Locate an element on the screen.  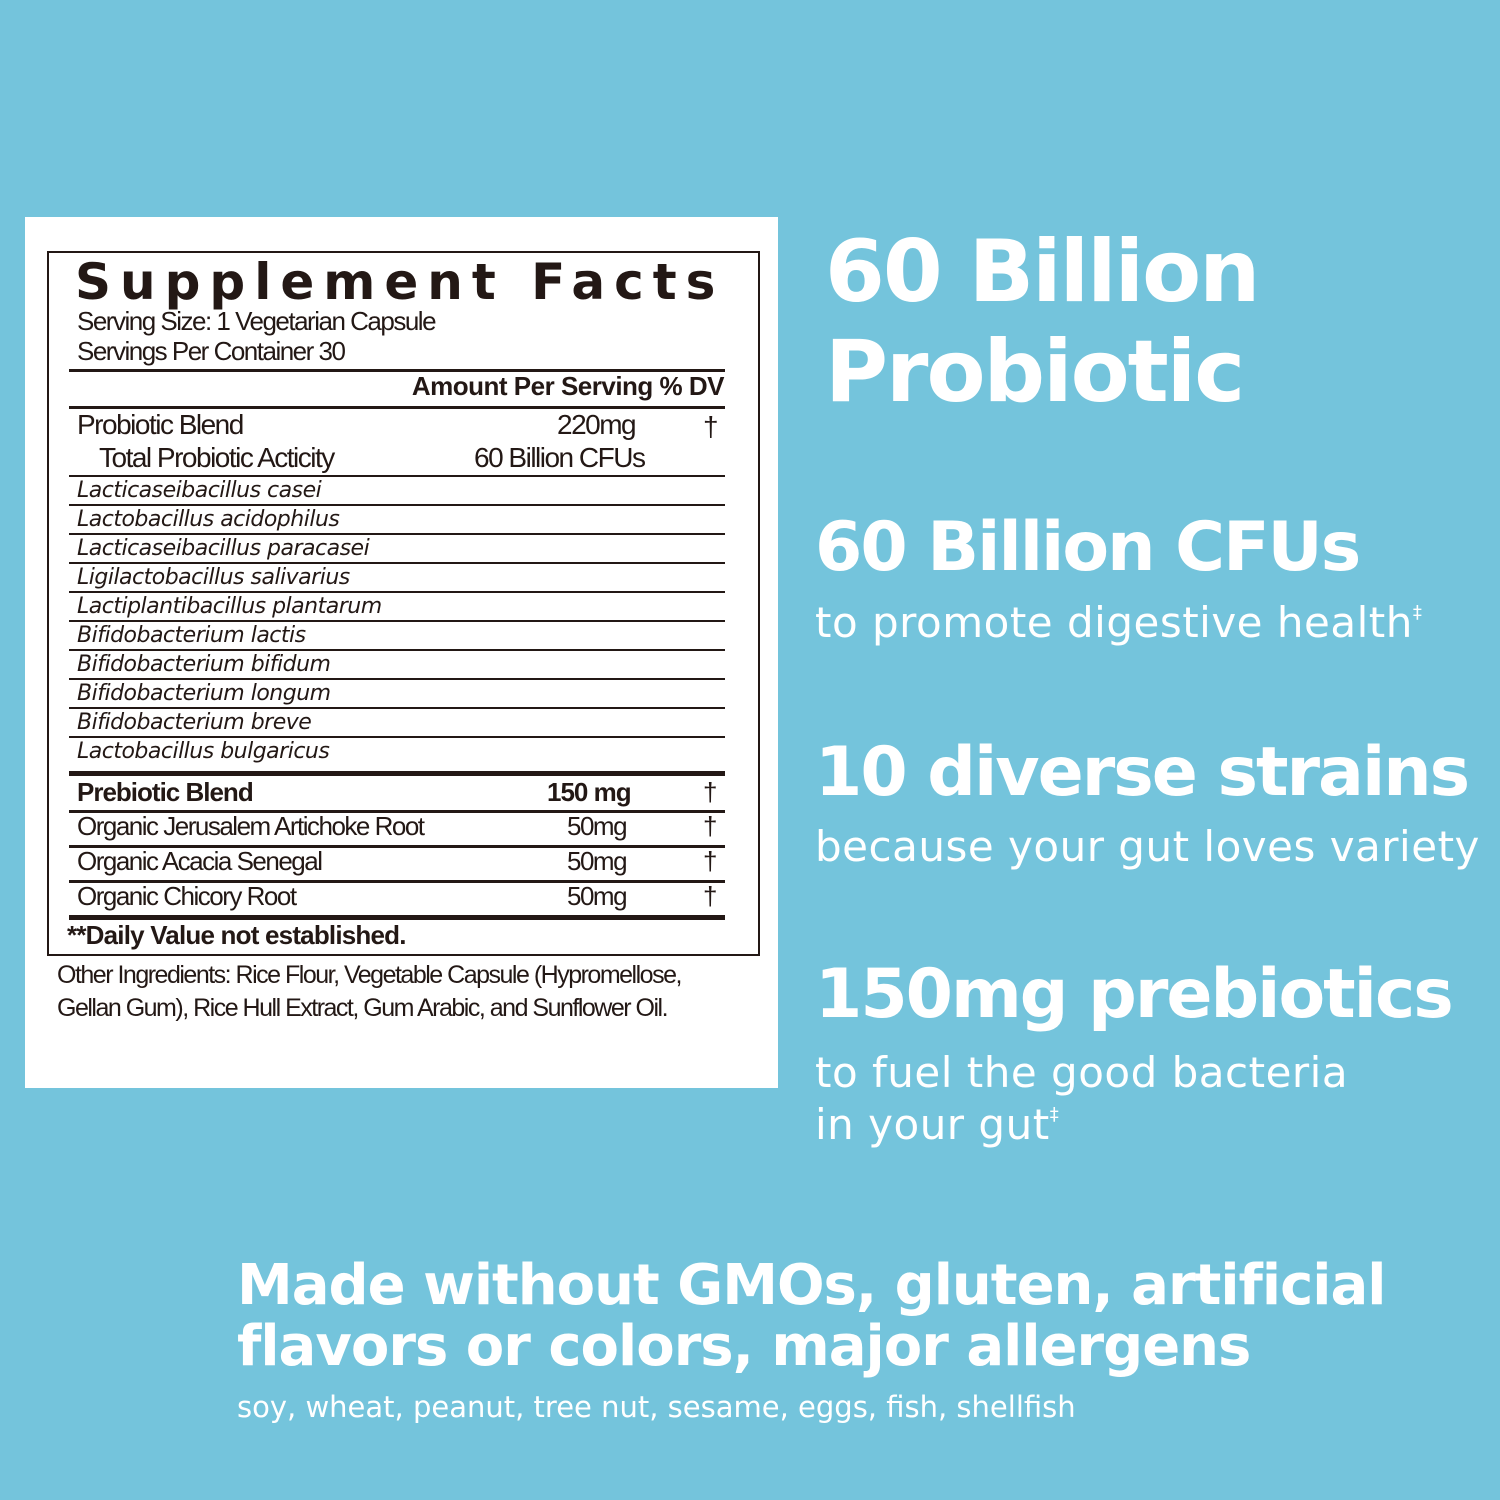
prebiotic-subtitle-2: in your gut‡ is located at coordinates (937, 1124).